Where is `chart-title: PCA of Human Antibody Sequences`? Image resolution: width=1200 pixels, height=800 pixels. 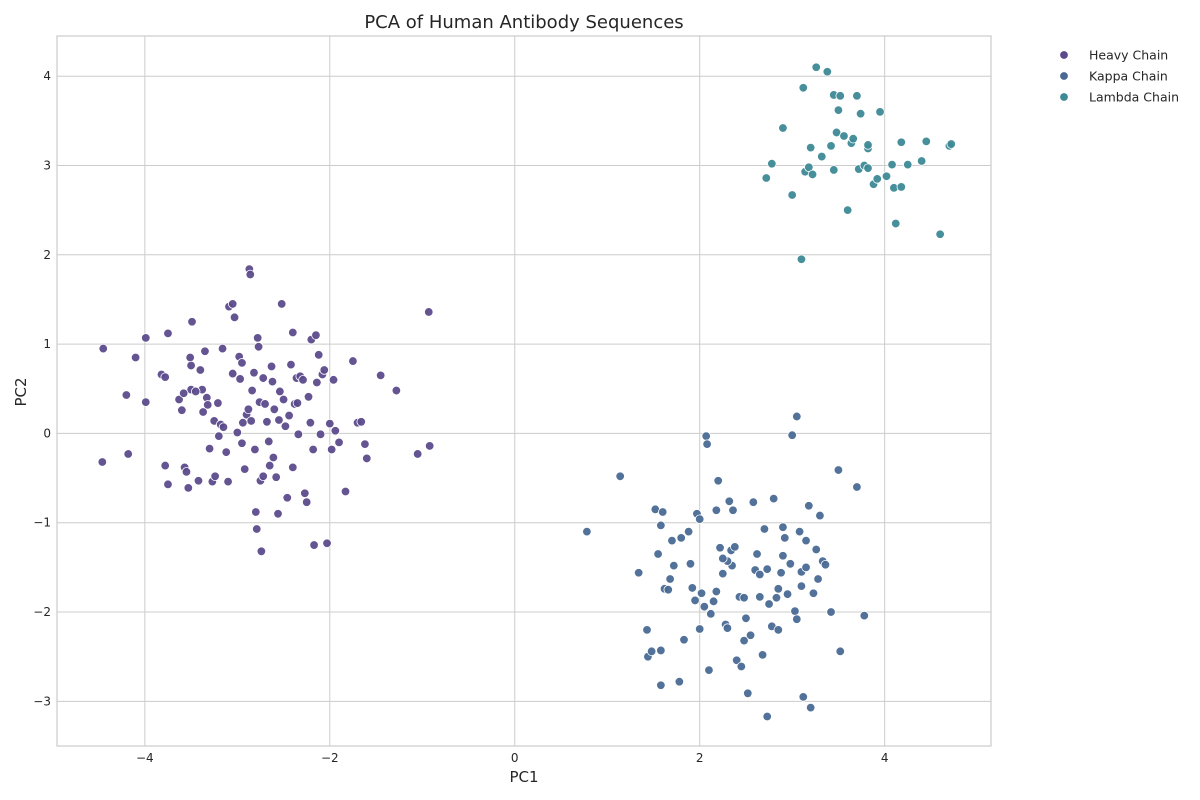
chart-title: PCA of Human Antibody Sequences is located at coordinates (523, 22).